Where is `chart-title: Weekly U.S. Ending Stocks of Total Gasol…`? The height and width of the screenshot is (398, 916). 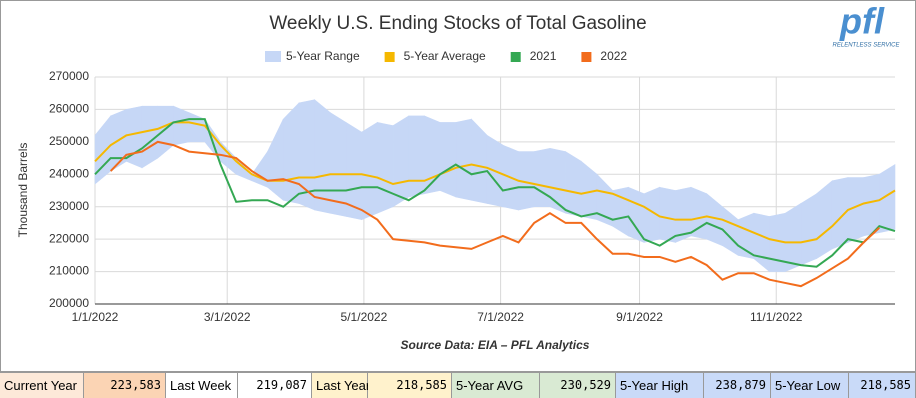
chart-title: Weekly U.S. Ending Stocks of Total Gasol… is located at coordinates (457, 23).